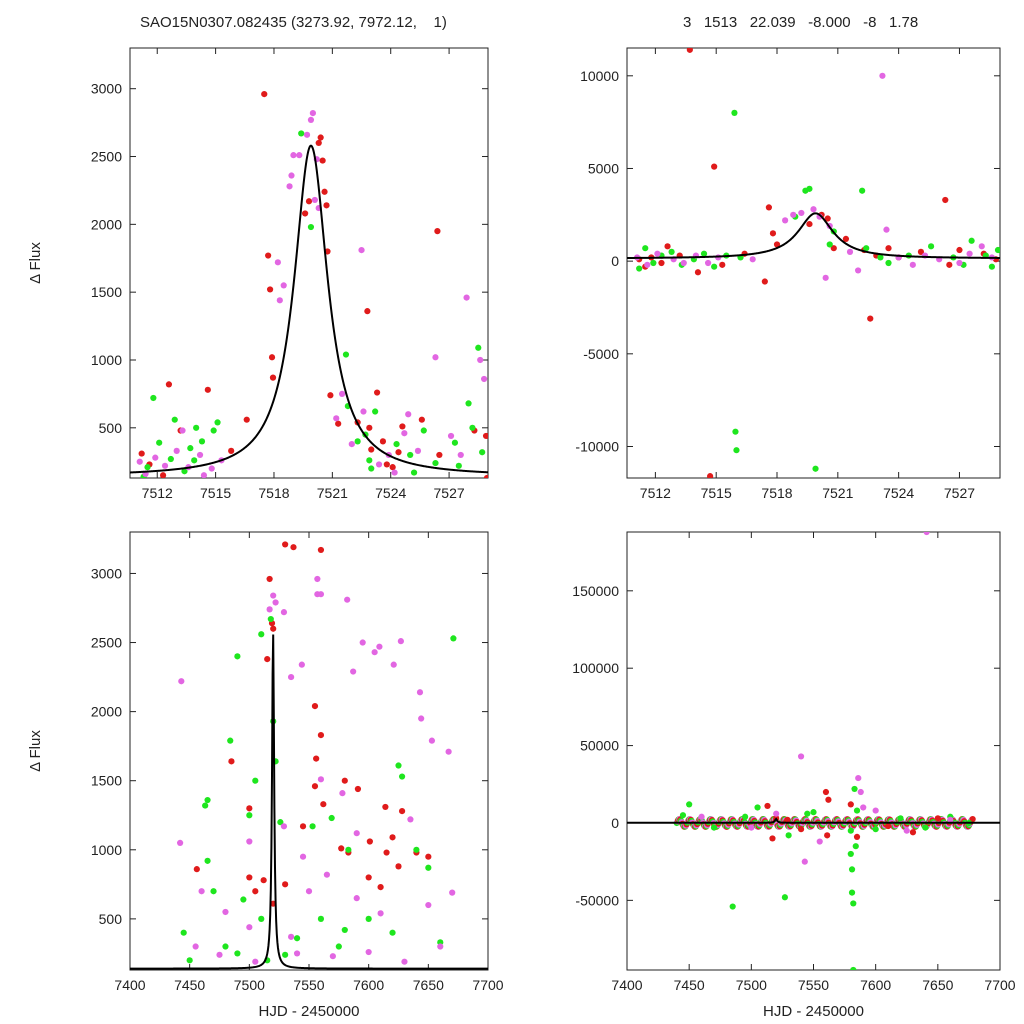 This screenshot has width=1024, height=1024. Describe the element at coordinates (215, 493) in the screenshot. I see `x-tick-label: 7515` at that location.